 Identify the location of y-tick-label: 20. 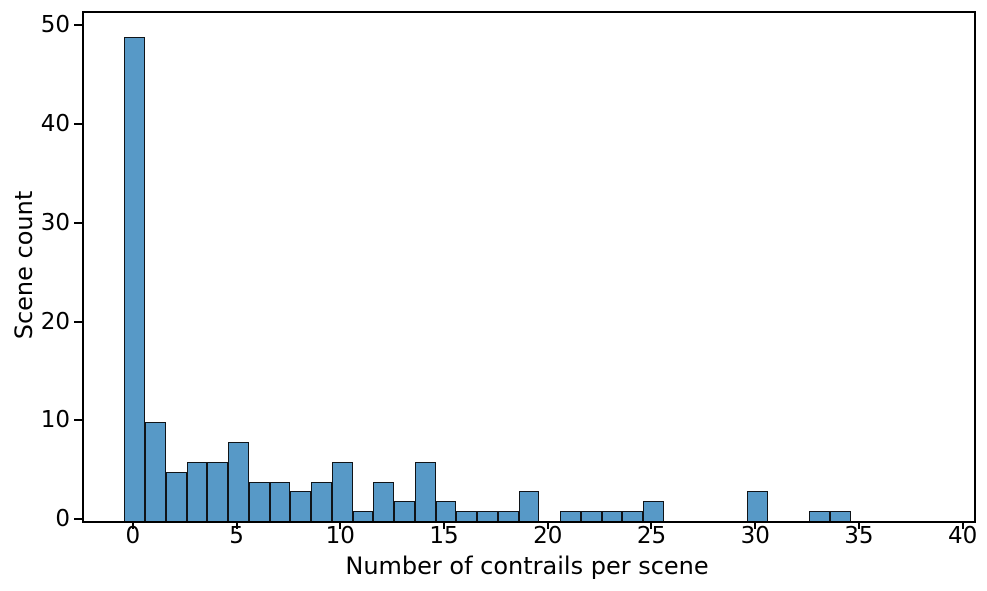
(55, 321).